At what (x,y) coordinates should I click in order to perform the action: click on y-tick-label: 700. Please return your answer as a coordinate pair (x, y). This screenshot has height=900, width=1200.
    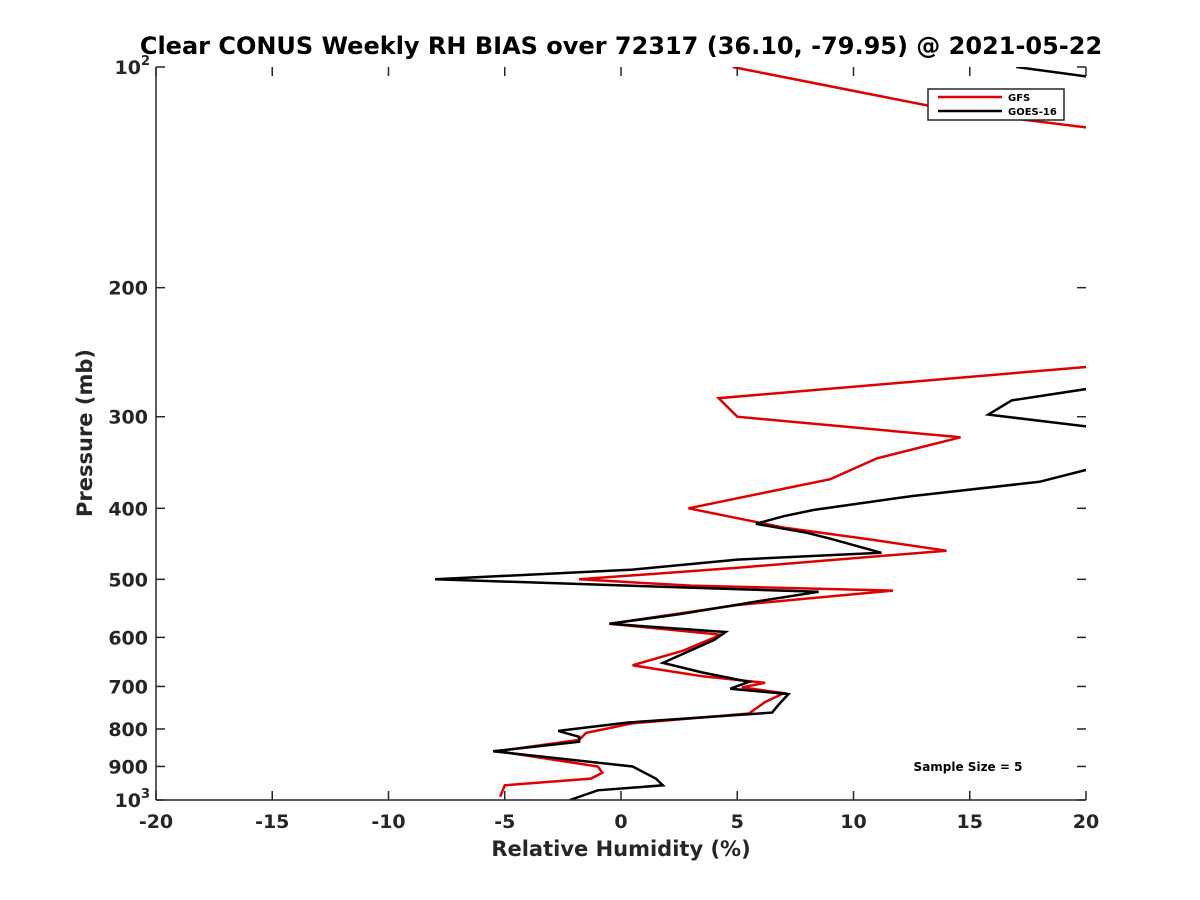
    Looking at the image, I should click on (128, 687).